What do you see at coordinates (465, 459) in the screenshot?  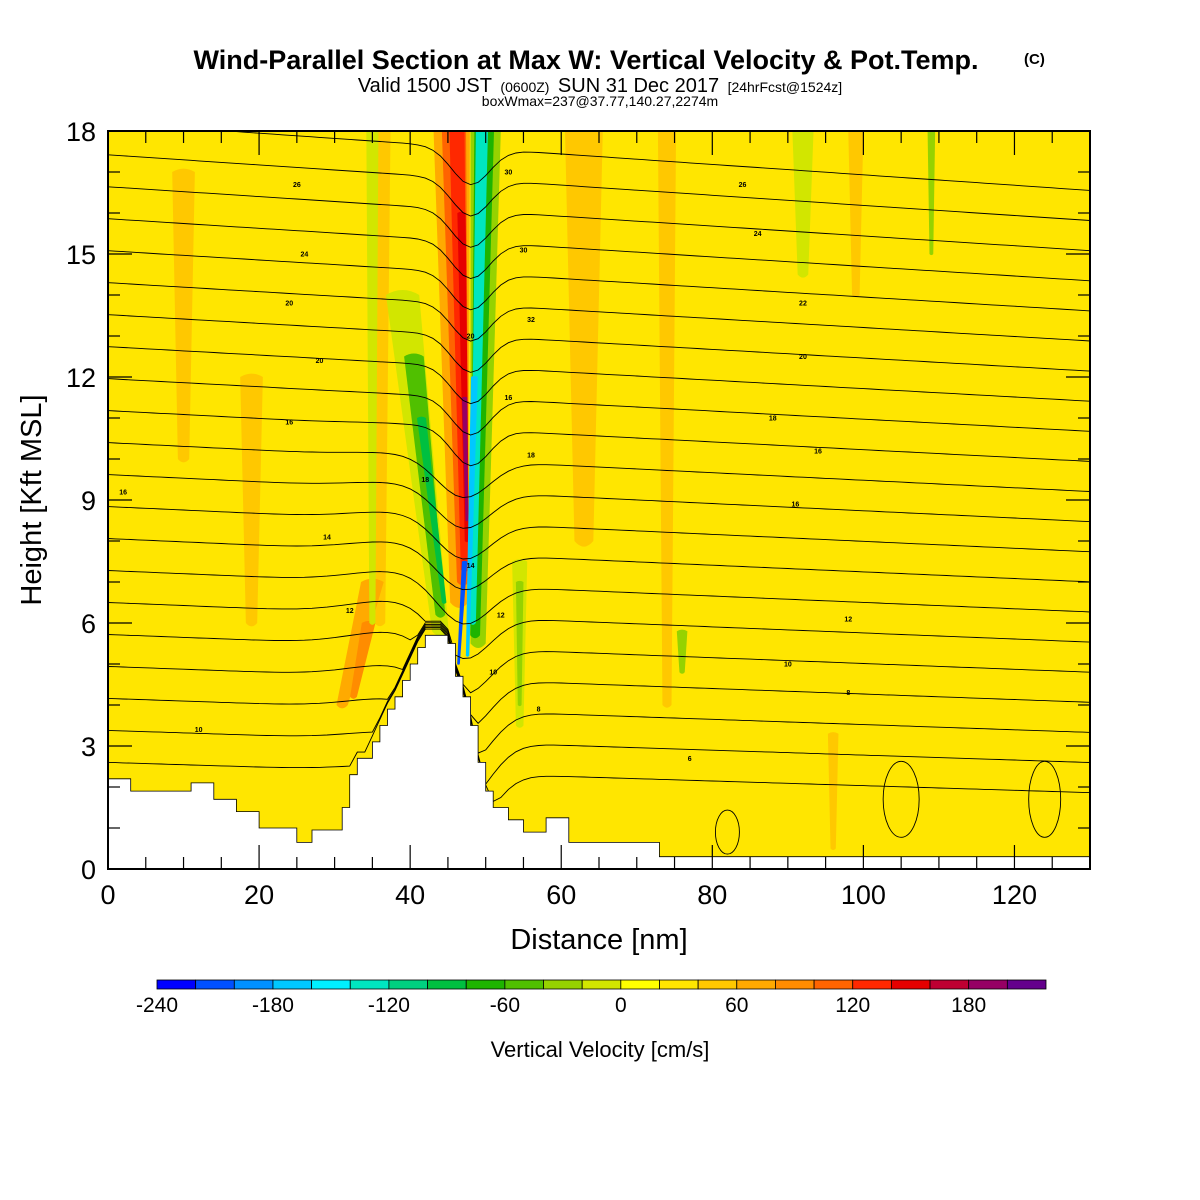 I see `updraft-peak` at bounding box center [465, 459].